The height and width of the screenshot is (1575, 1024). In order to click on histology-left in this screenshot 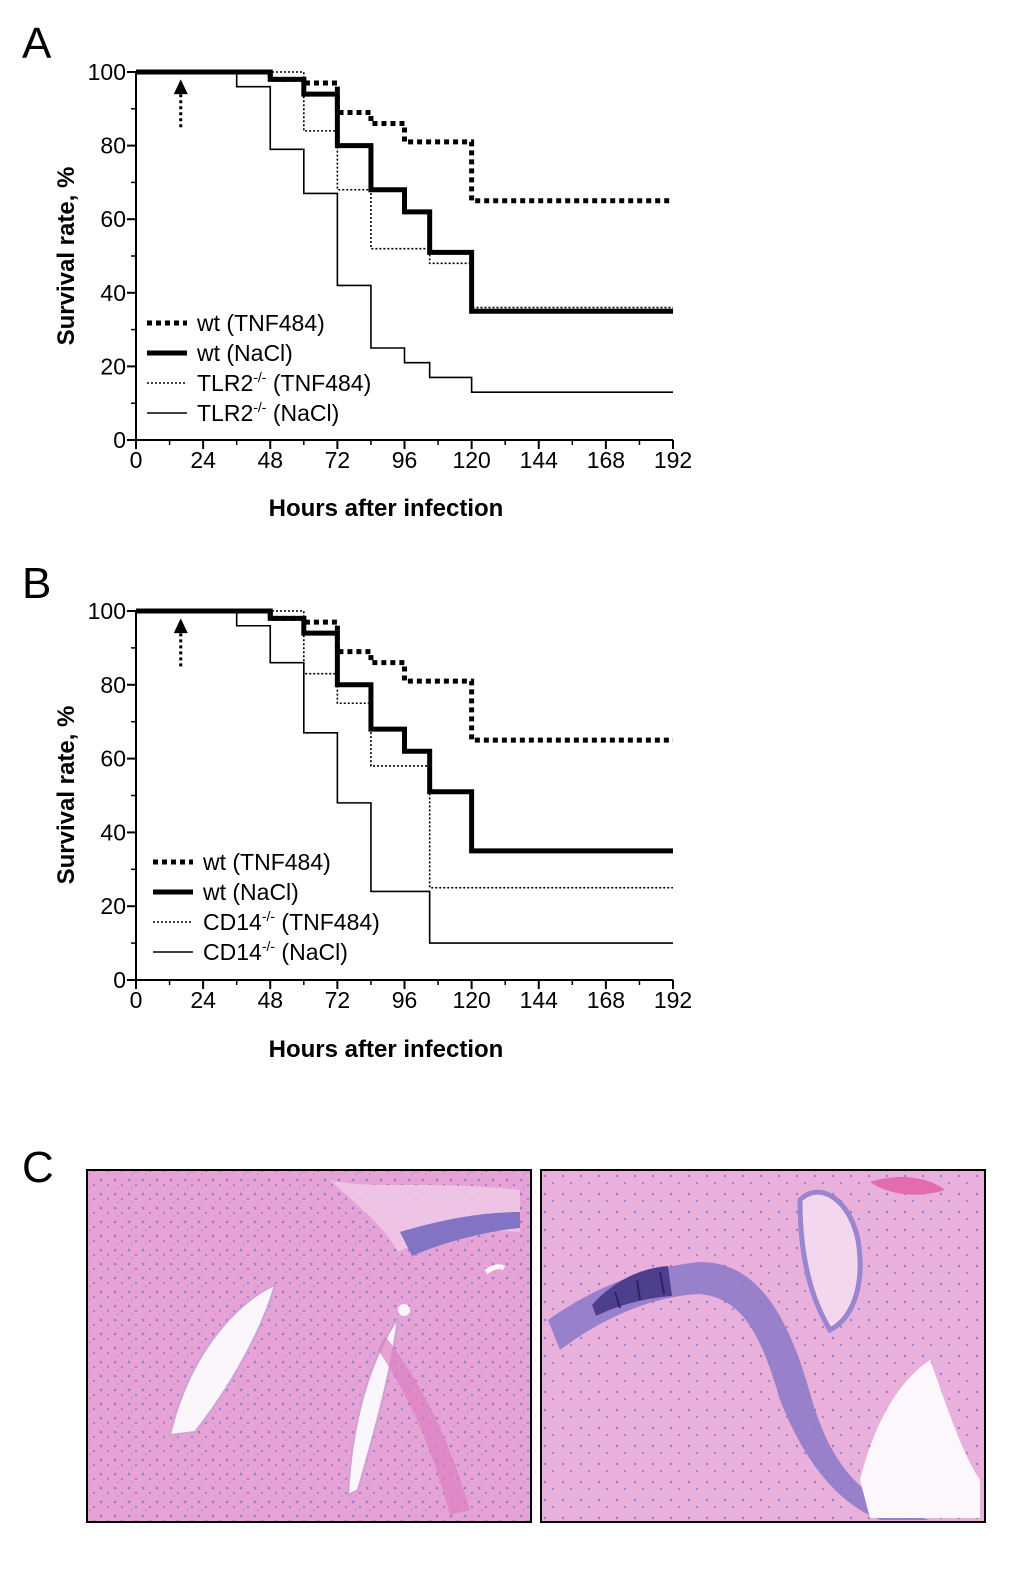, I will do `click(309, 1346)`.